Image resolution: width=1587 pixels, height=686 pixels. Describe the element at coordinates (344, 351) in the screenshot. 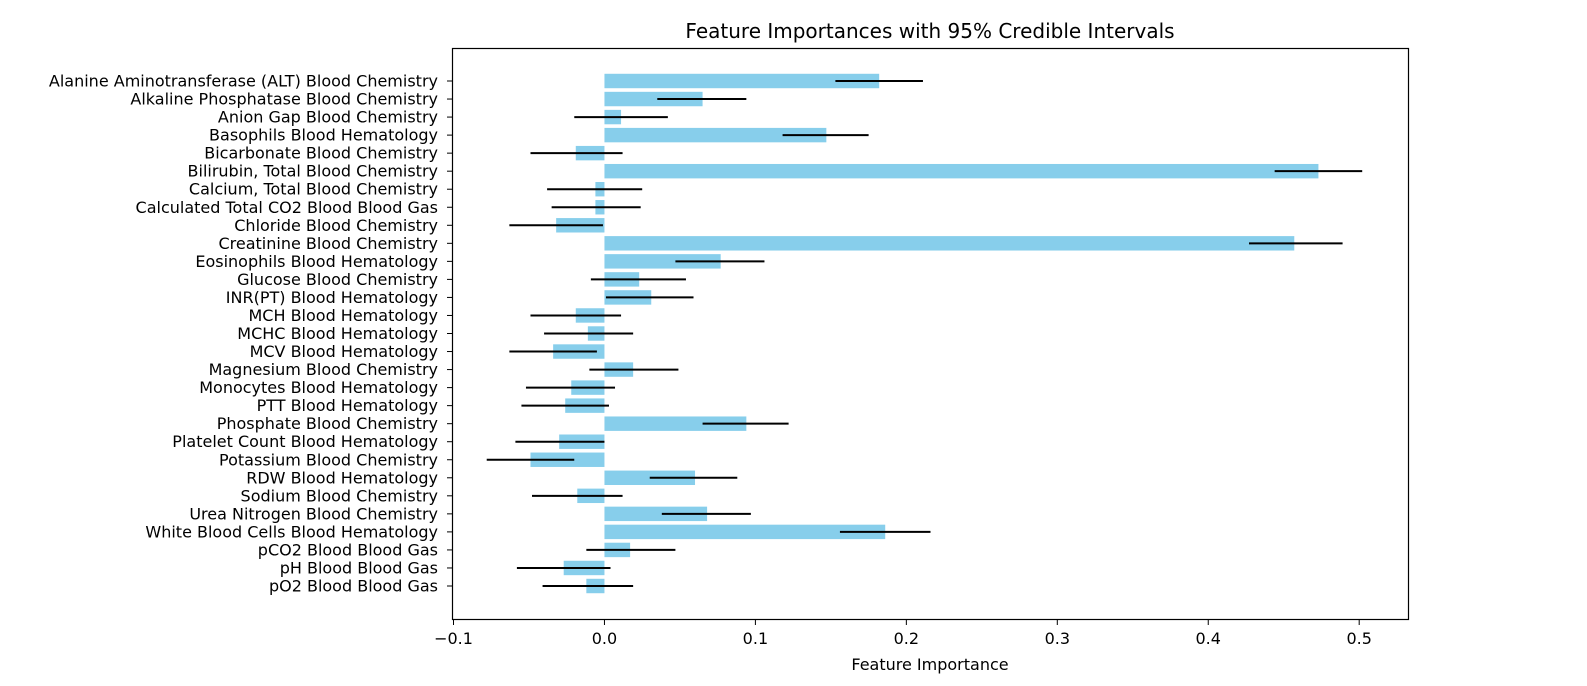

I see `y-tick-label: MCV Blood Hematology` at that location.